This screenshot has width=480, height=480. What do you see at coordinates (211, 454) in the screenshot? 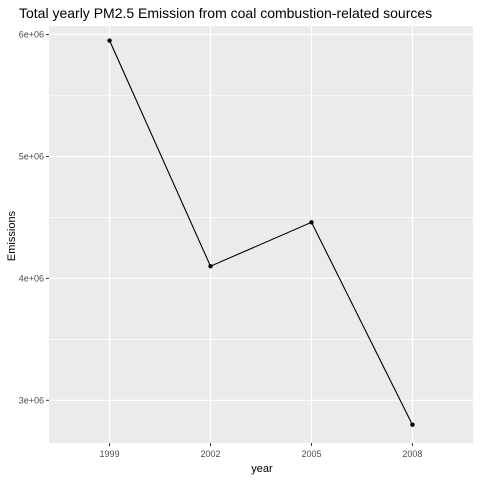
I see `x-tick-label: 2002` at bounding box center [211, 454].